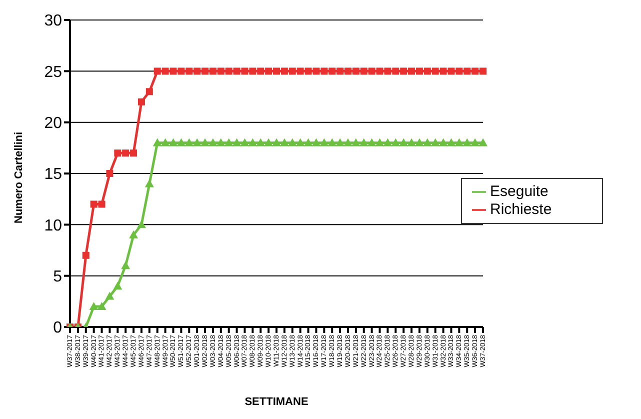 The width and height of the screenshot is (641, 419). What do you see at coordinates (57, 328) in the screenshot?
I see `y-tick-label: 0` at bounding box center [57, 328].